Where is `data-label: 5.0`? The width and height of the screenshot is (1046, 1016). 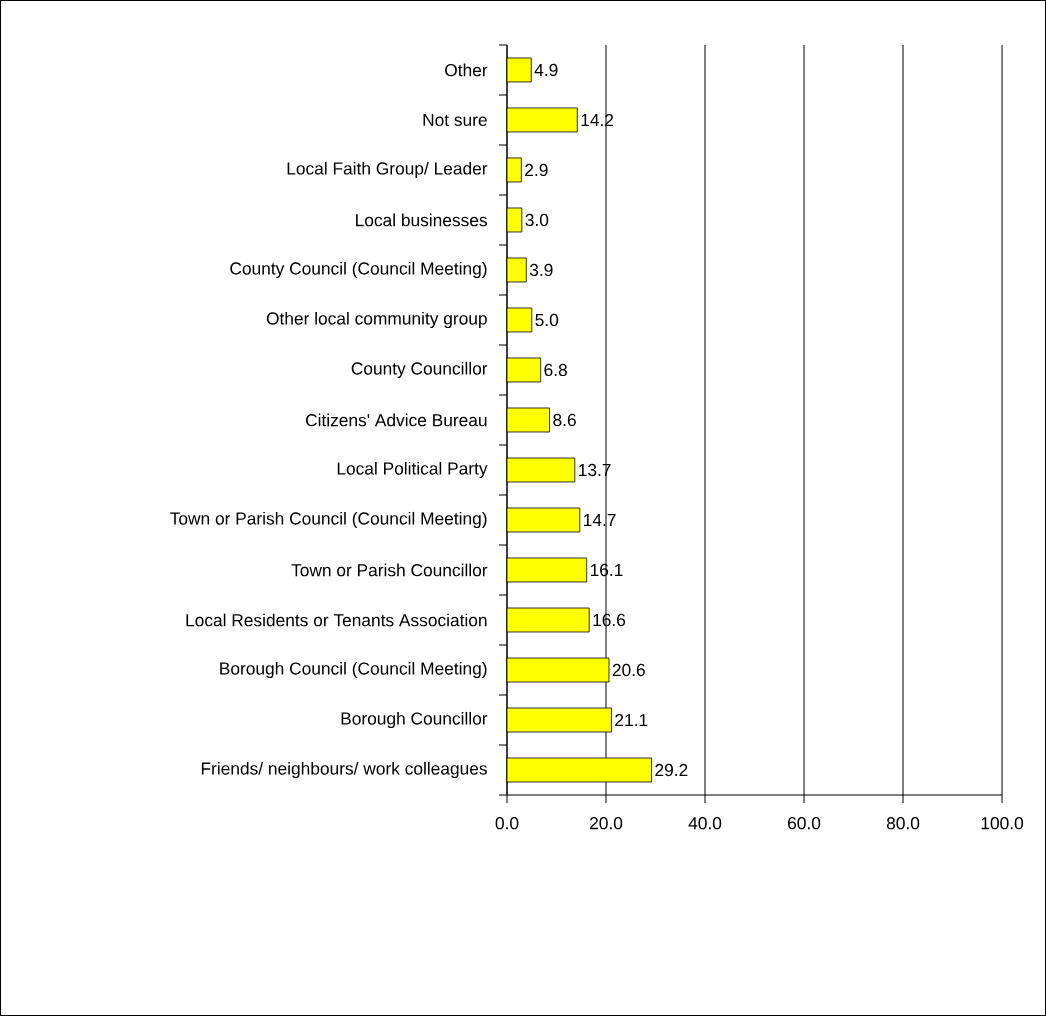 data-label: 5.0 is located at coordinates (547, 320).